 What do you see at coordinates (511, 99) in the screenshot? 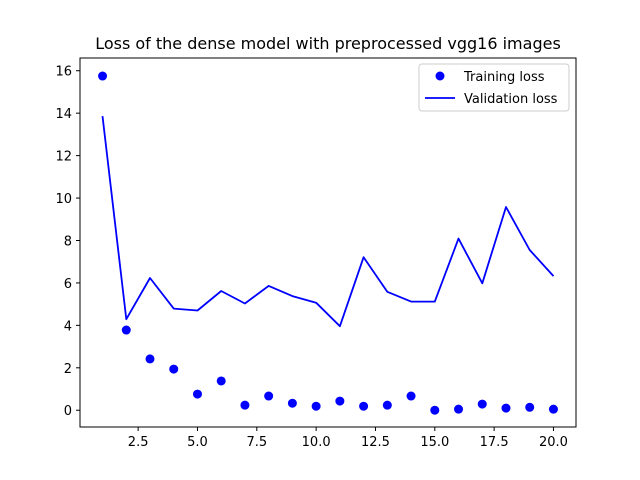
I see `legend-label: Validation loss` at bounding box center [511, 99].